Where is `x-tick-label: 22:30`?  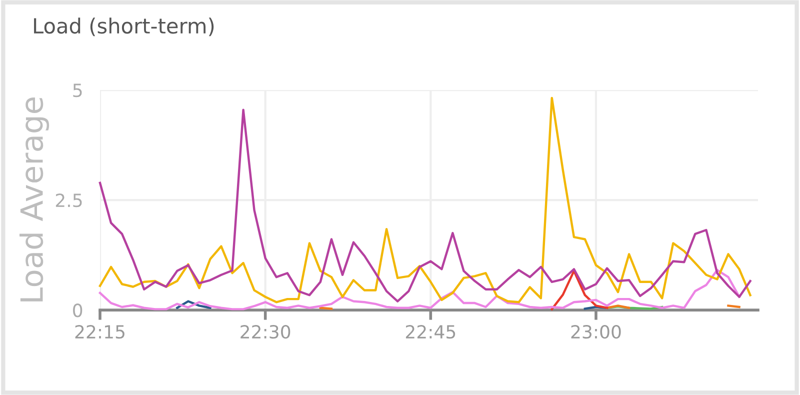 x-tick-label: 22:30 is located at coordinates (265, 331).